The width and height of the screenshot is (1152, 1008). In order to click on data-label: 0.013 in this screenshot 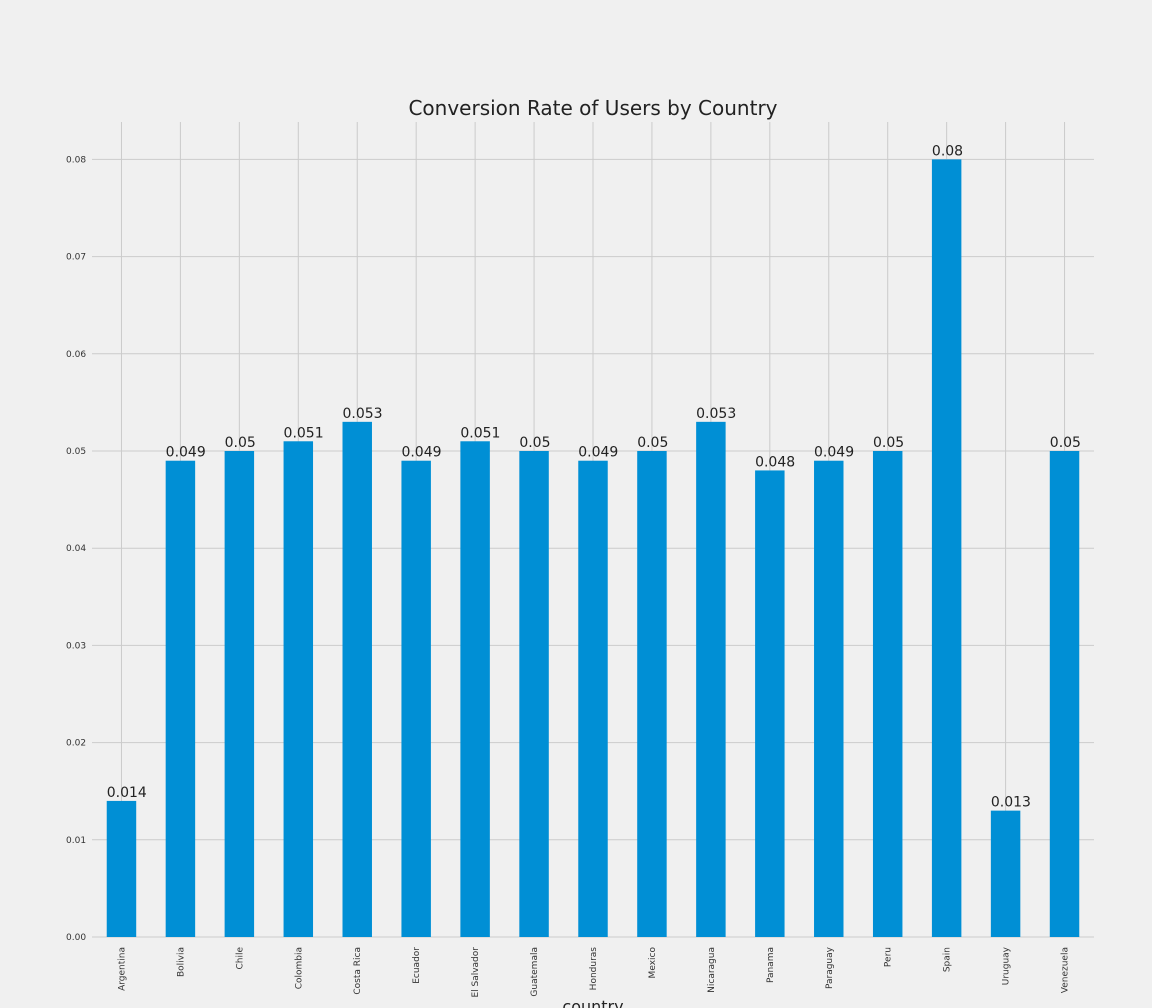, I will do `click(1011, 803)`.